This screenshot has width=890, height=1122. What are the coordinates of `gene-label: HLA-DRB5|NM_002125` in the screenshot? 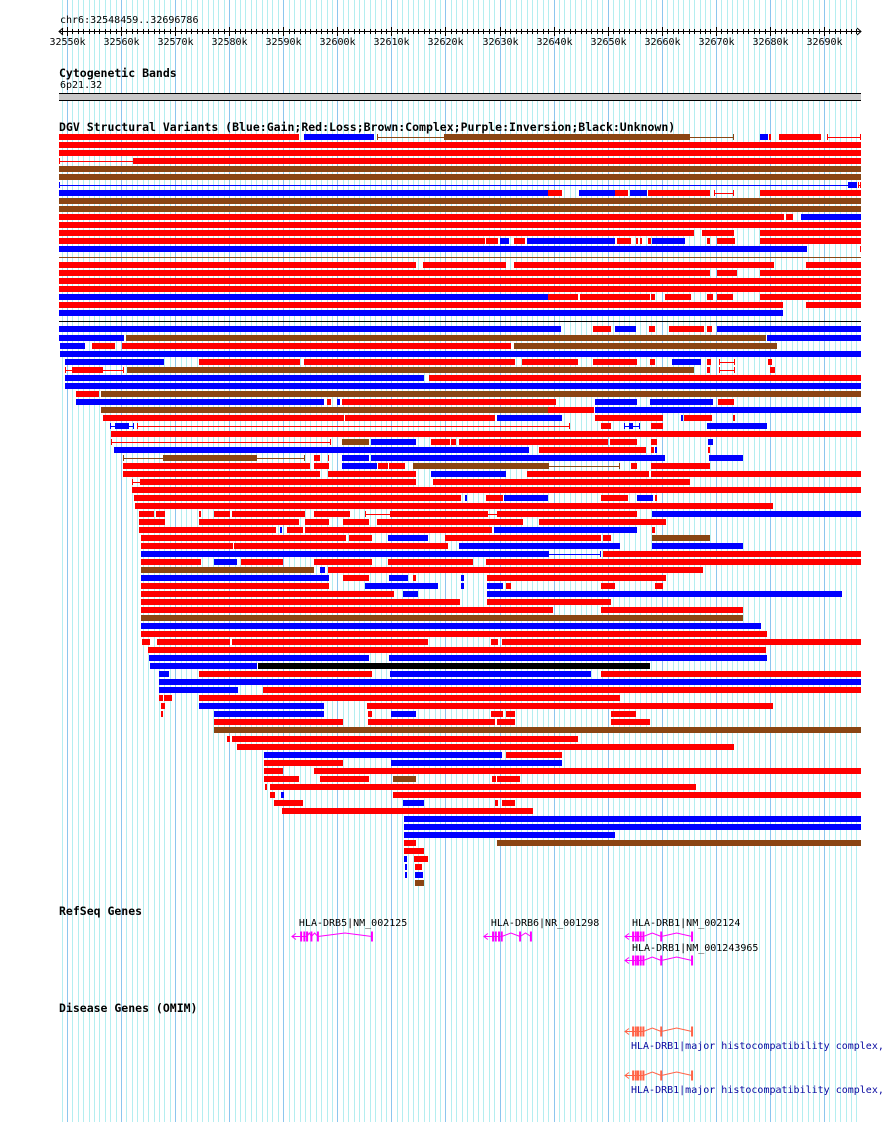 It's located at (353, 923).